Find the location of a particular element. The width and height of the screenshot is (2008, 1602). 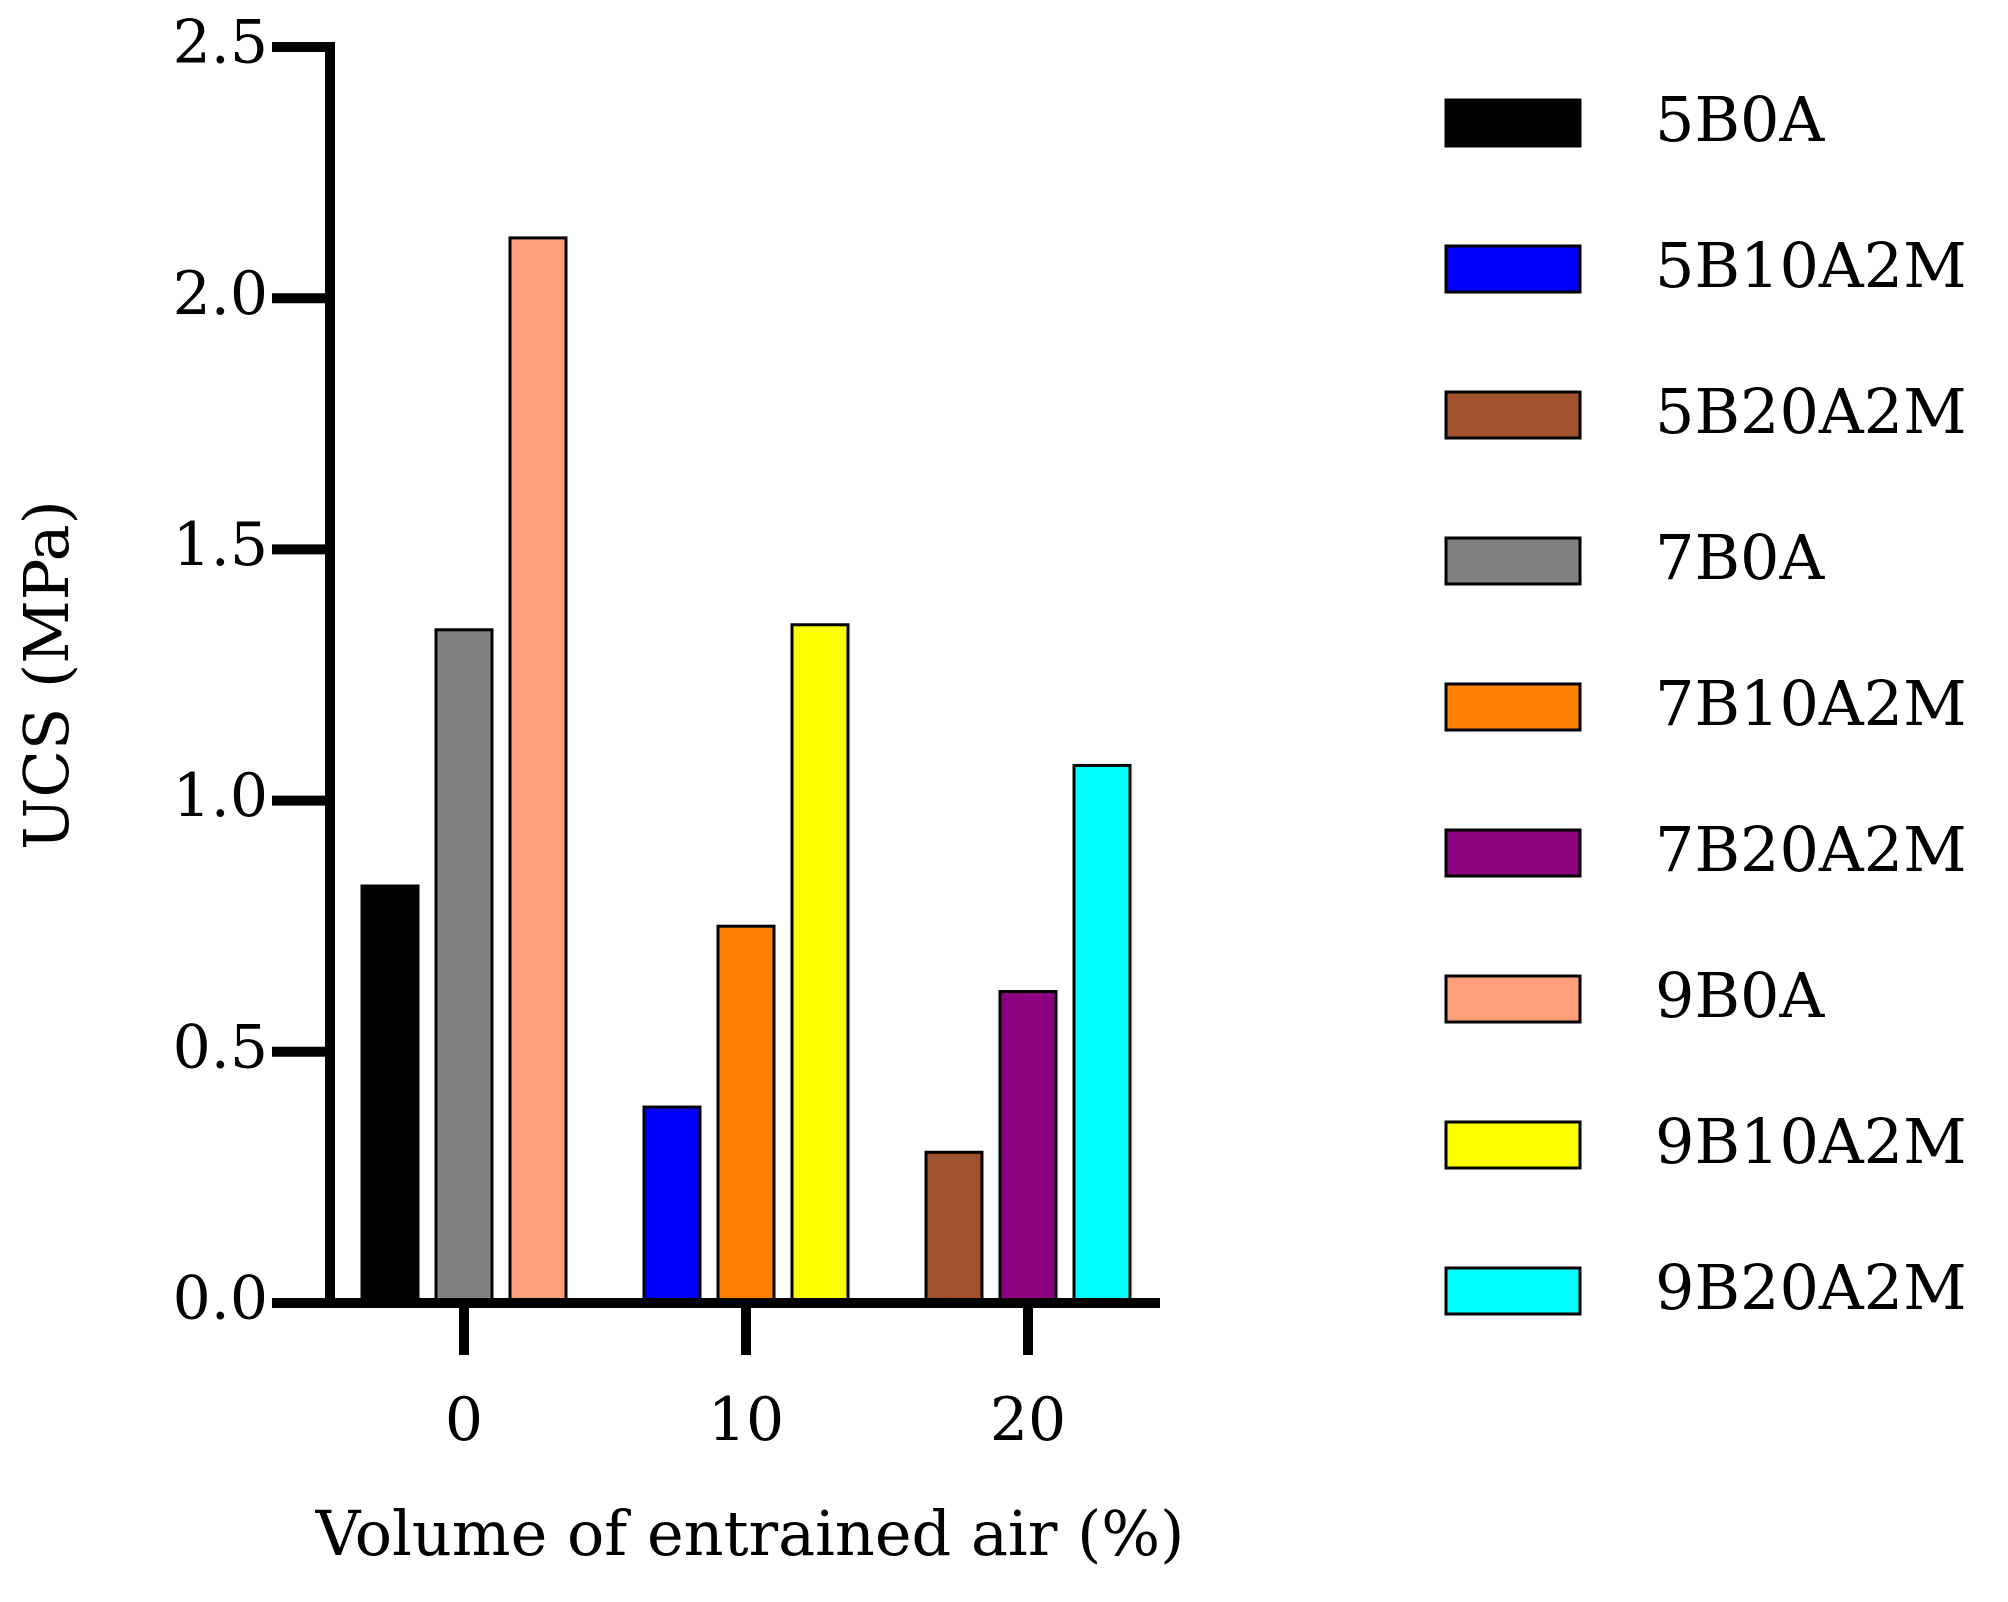

legend-label-7B10A2M: 7B10A2M is located at coordinates (1811, 703).